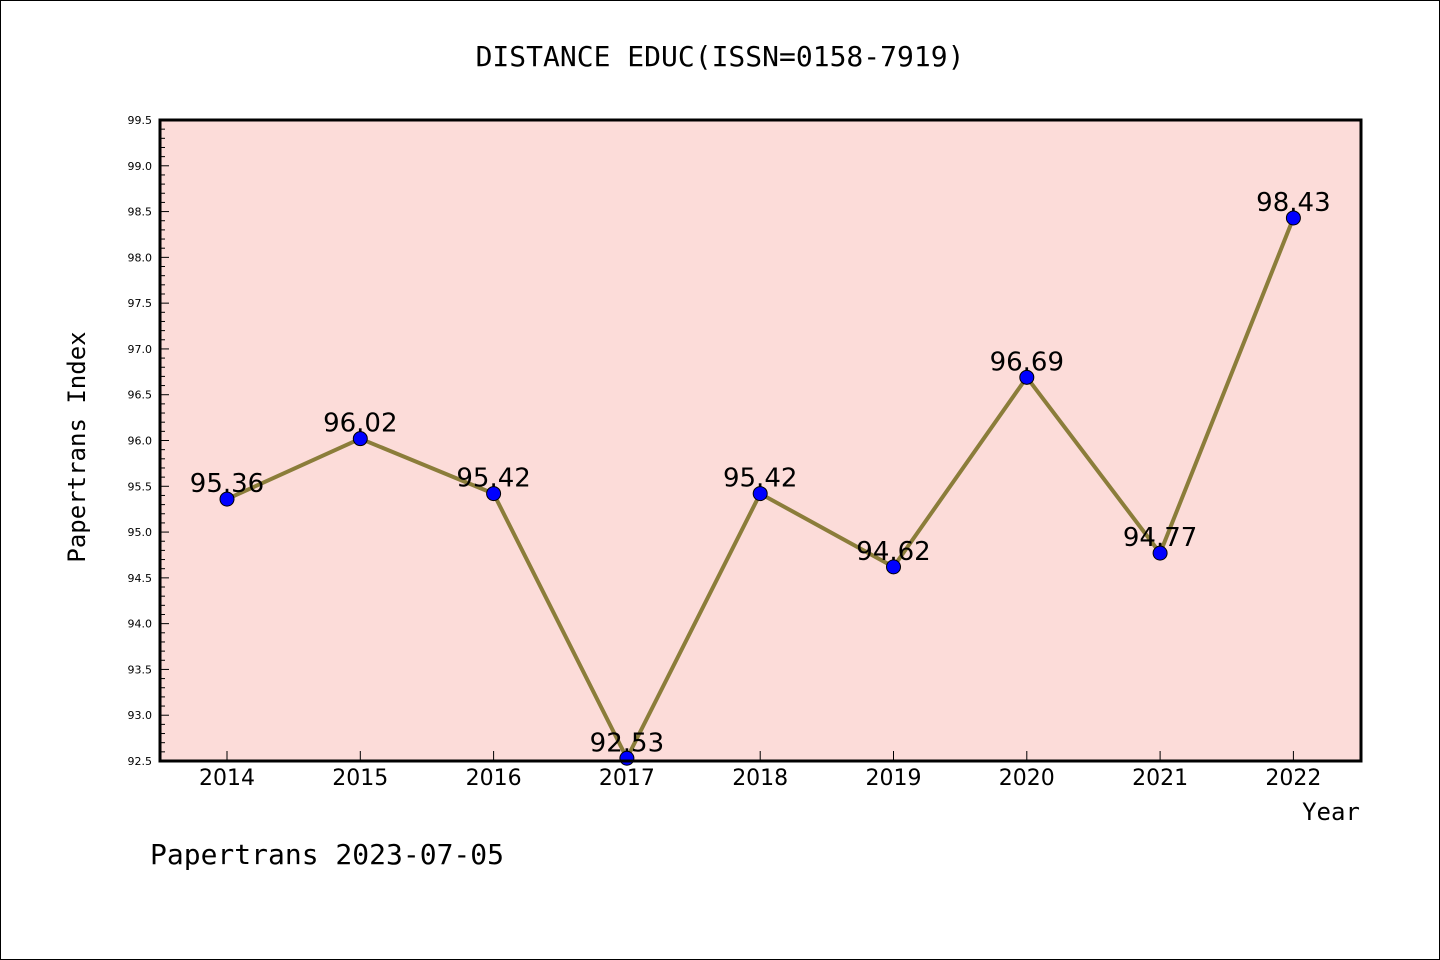  Describe the element at coordinates (360, 778) in the screenshot. I see `x-tick-label: 2015` at that location.